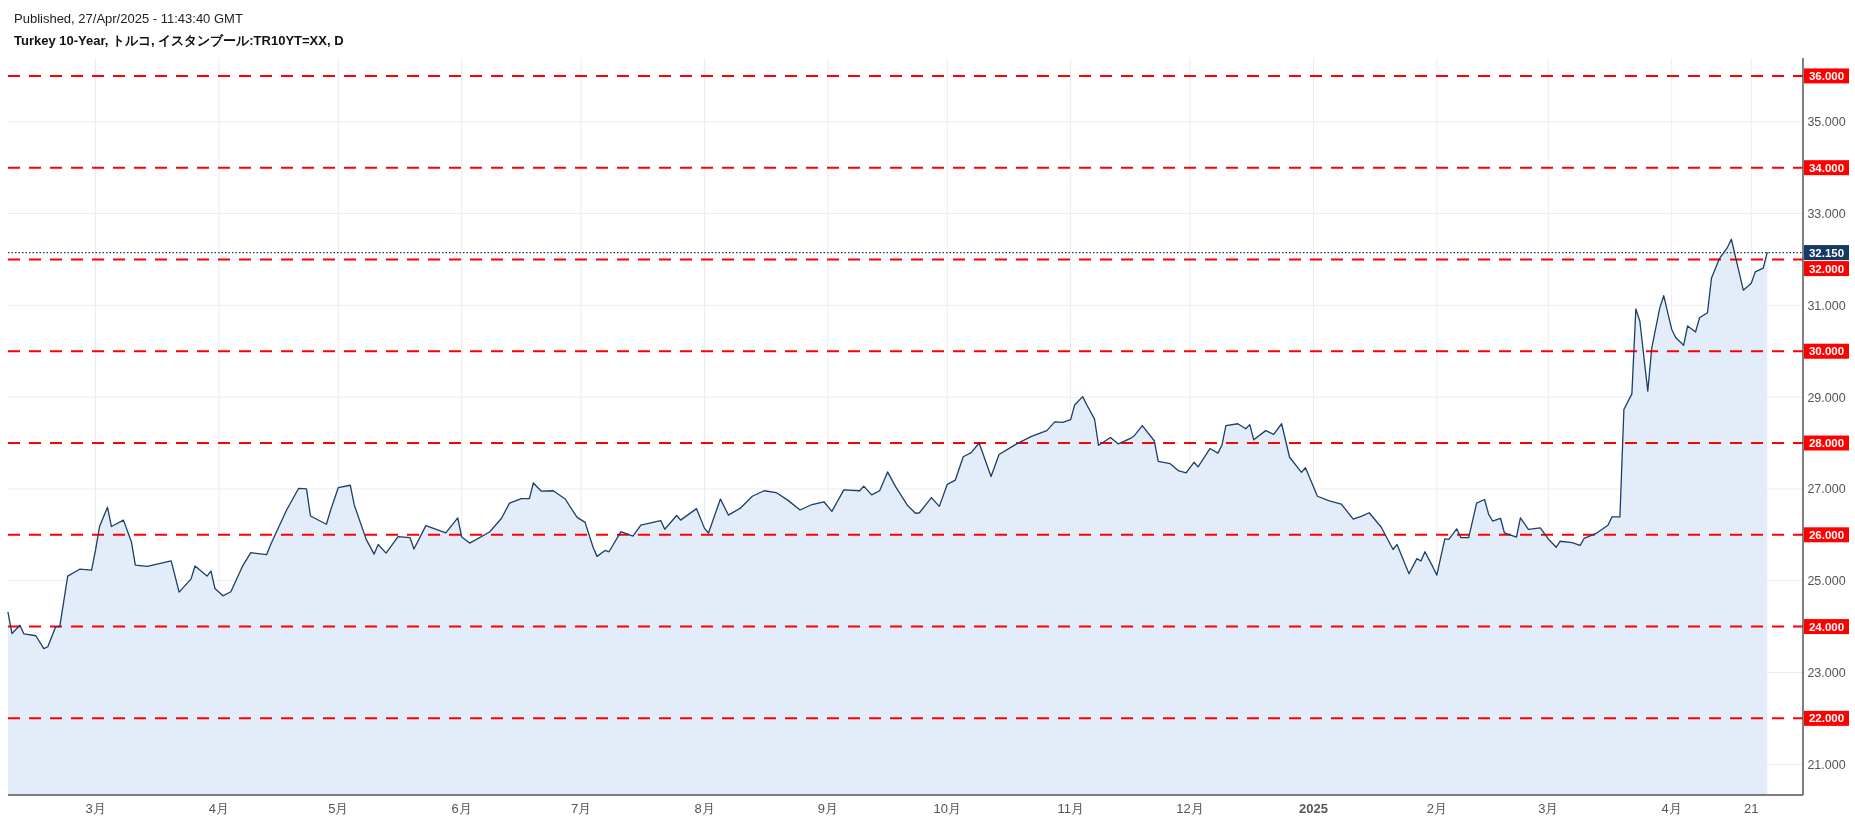 This screenshot has width=1855, height=819. What do you see at coordinates (1436, 808) in the screenshot?
I see `x-tick-label: 2月` at bounding box center [1436, 808].